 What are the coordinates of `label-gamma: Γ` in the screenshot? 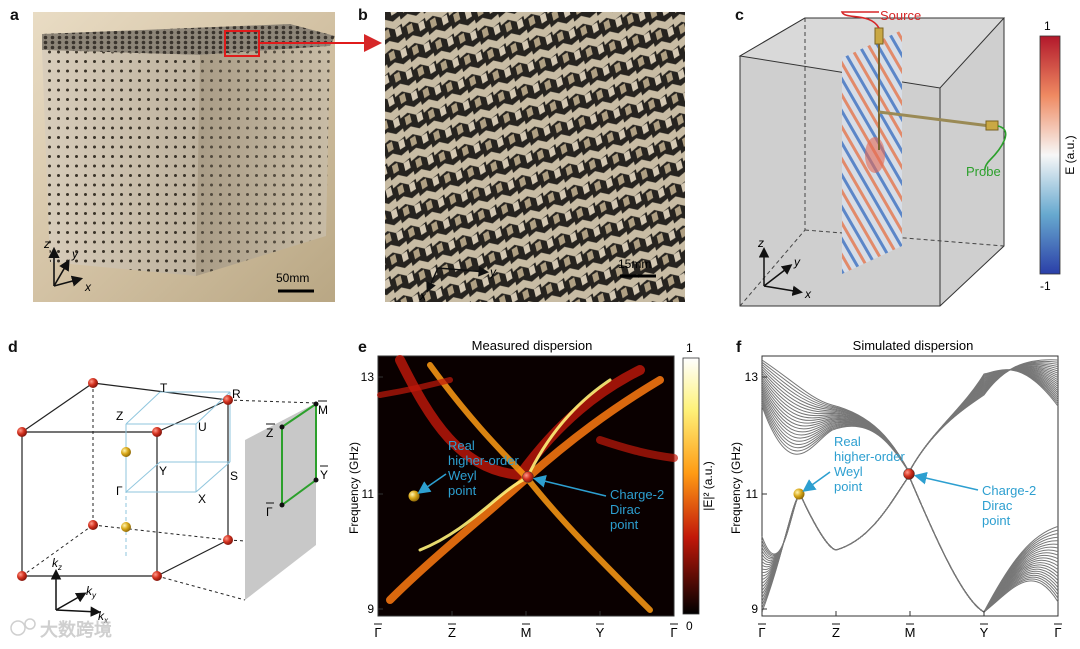 It's located at (119, 491).